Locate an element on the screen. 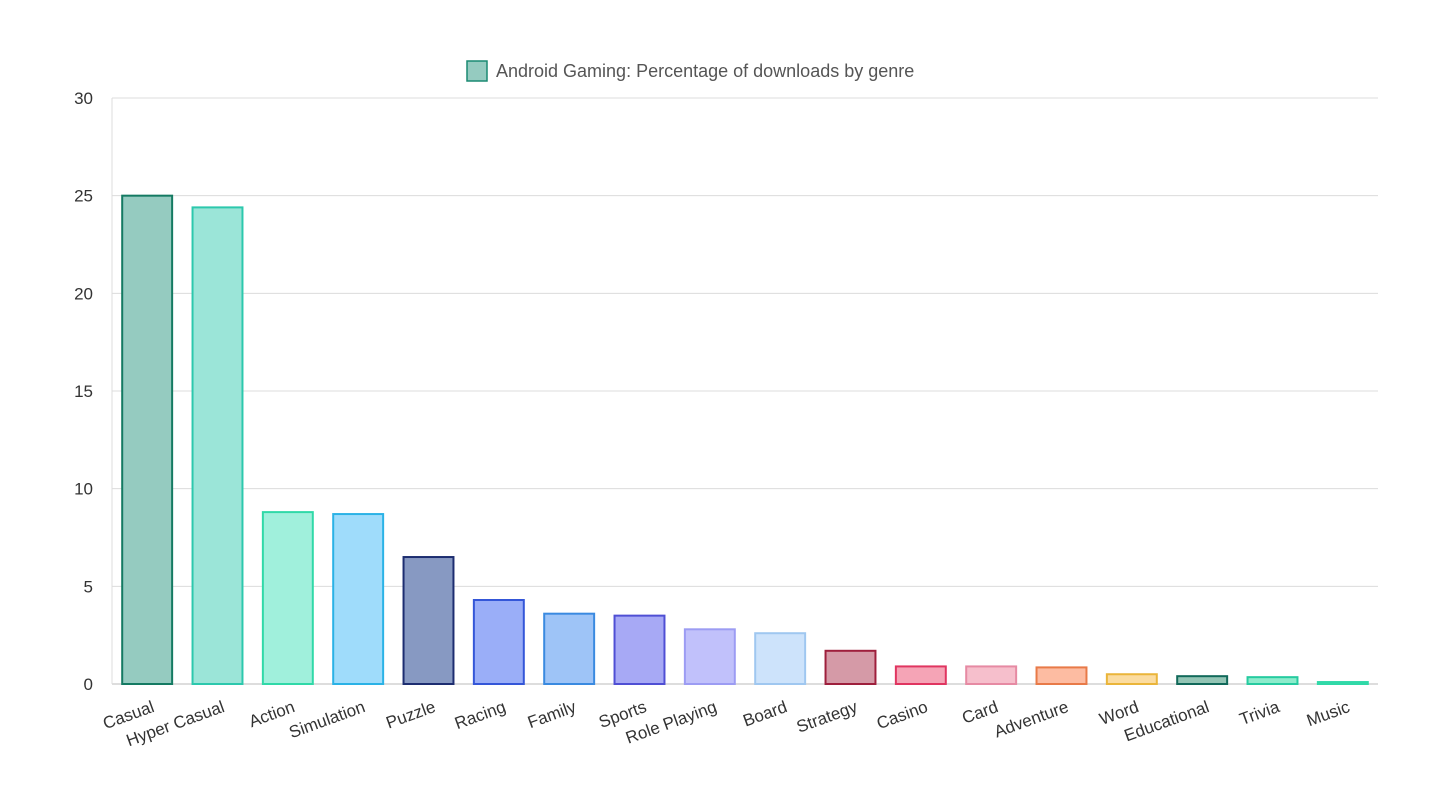 This screenshot has height=810, width=1456. y-tick-label: 30 is located at coordinates (83, 98).